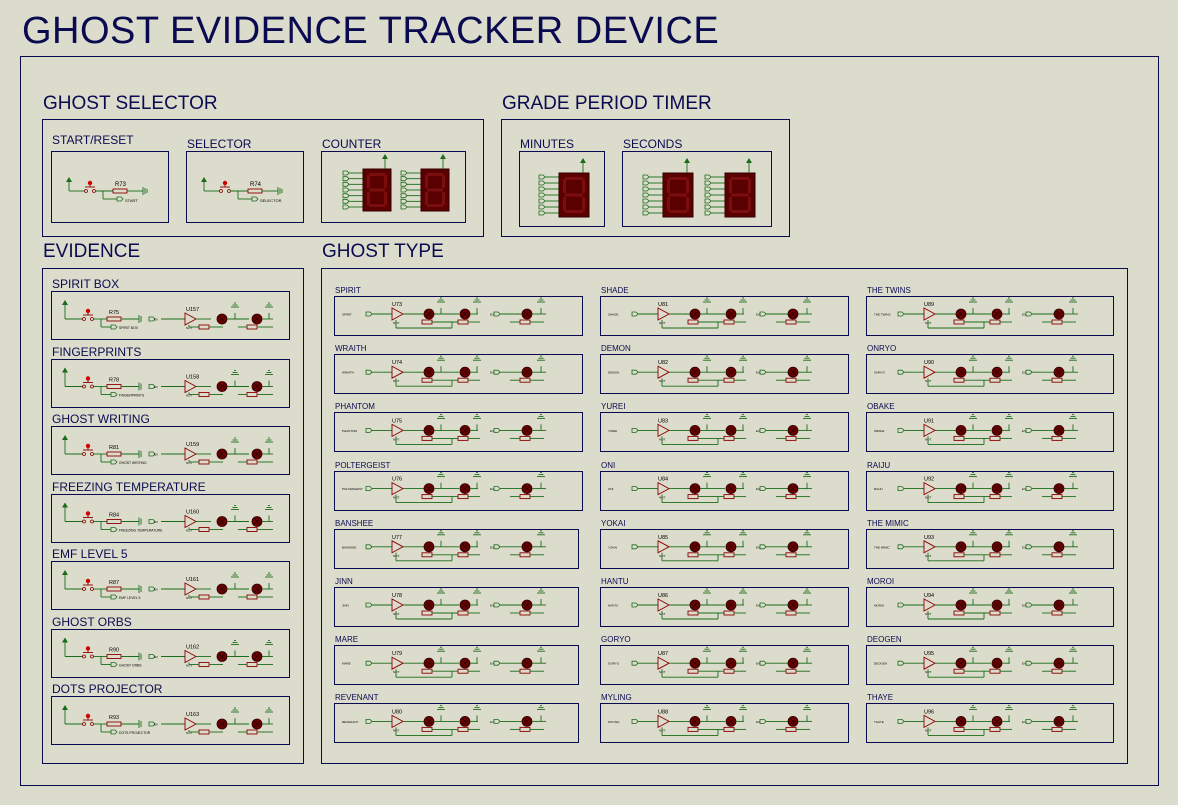 The width and height of the screenshot is (1178, 805). Describe the element at coordinates (347, 640) in the screenshot. I see `ghost-type-label: MARE` at that location.